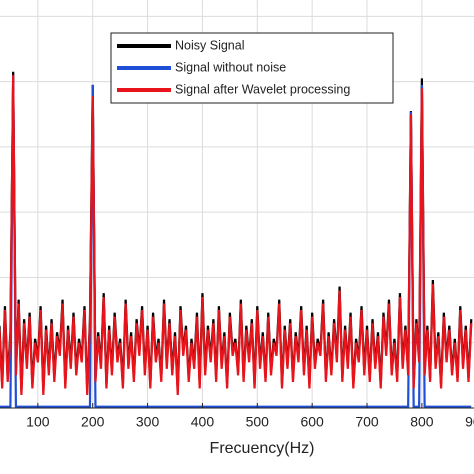 The image size is (474, 474). I want to click on legend-label: Signal after Wavelet processing, so click(262, 89).